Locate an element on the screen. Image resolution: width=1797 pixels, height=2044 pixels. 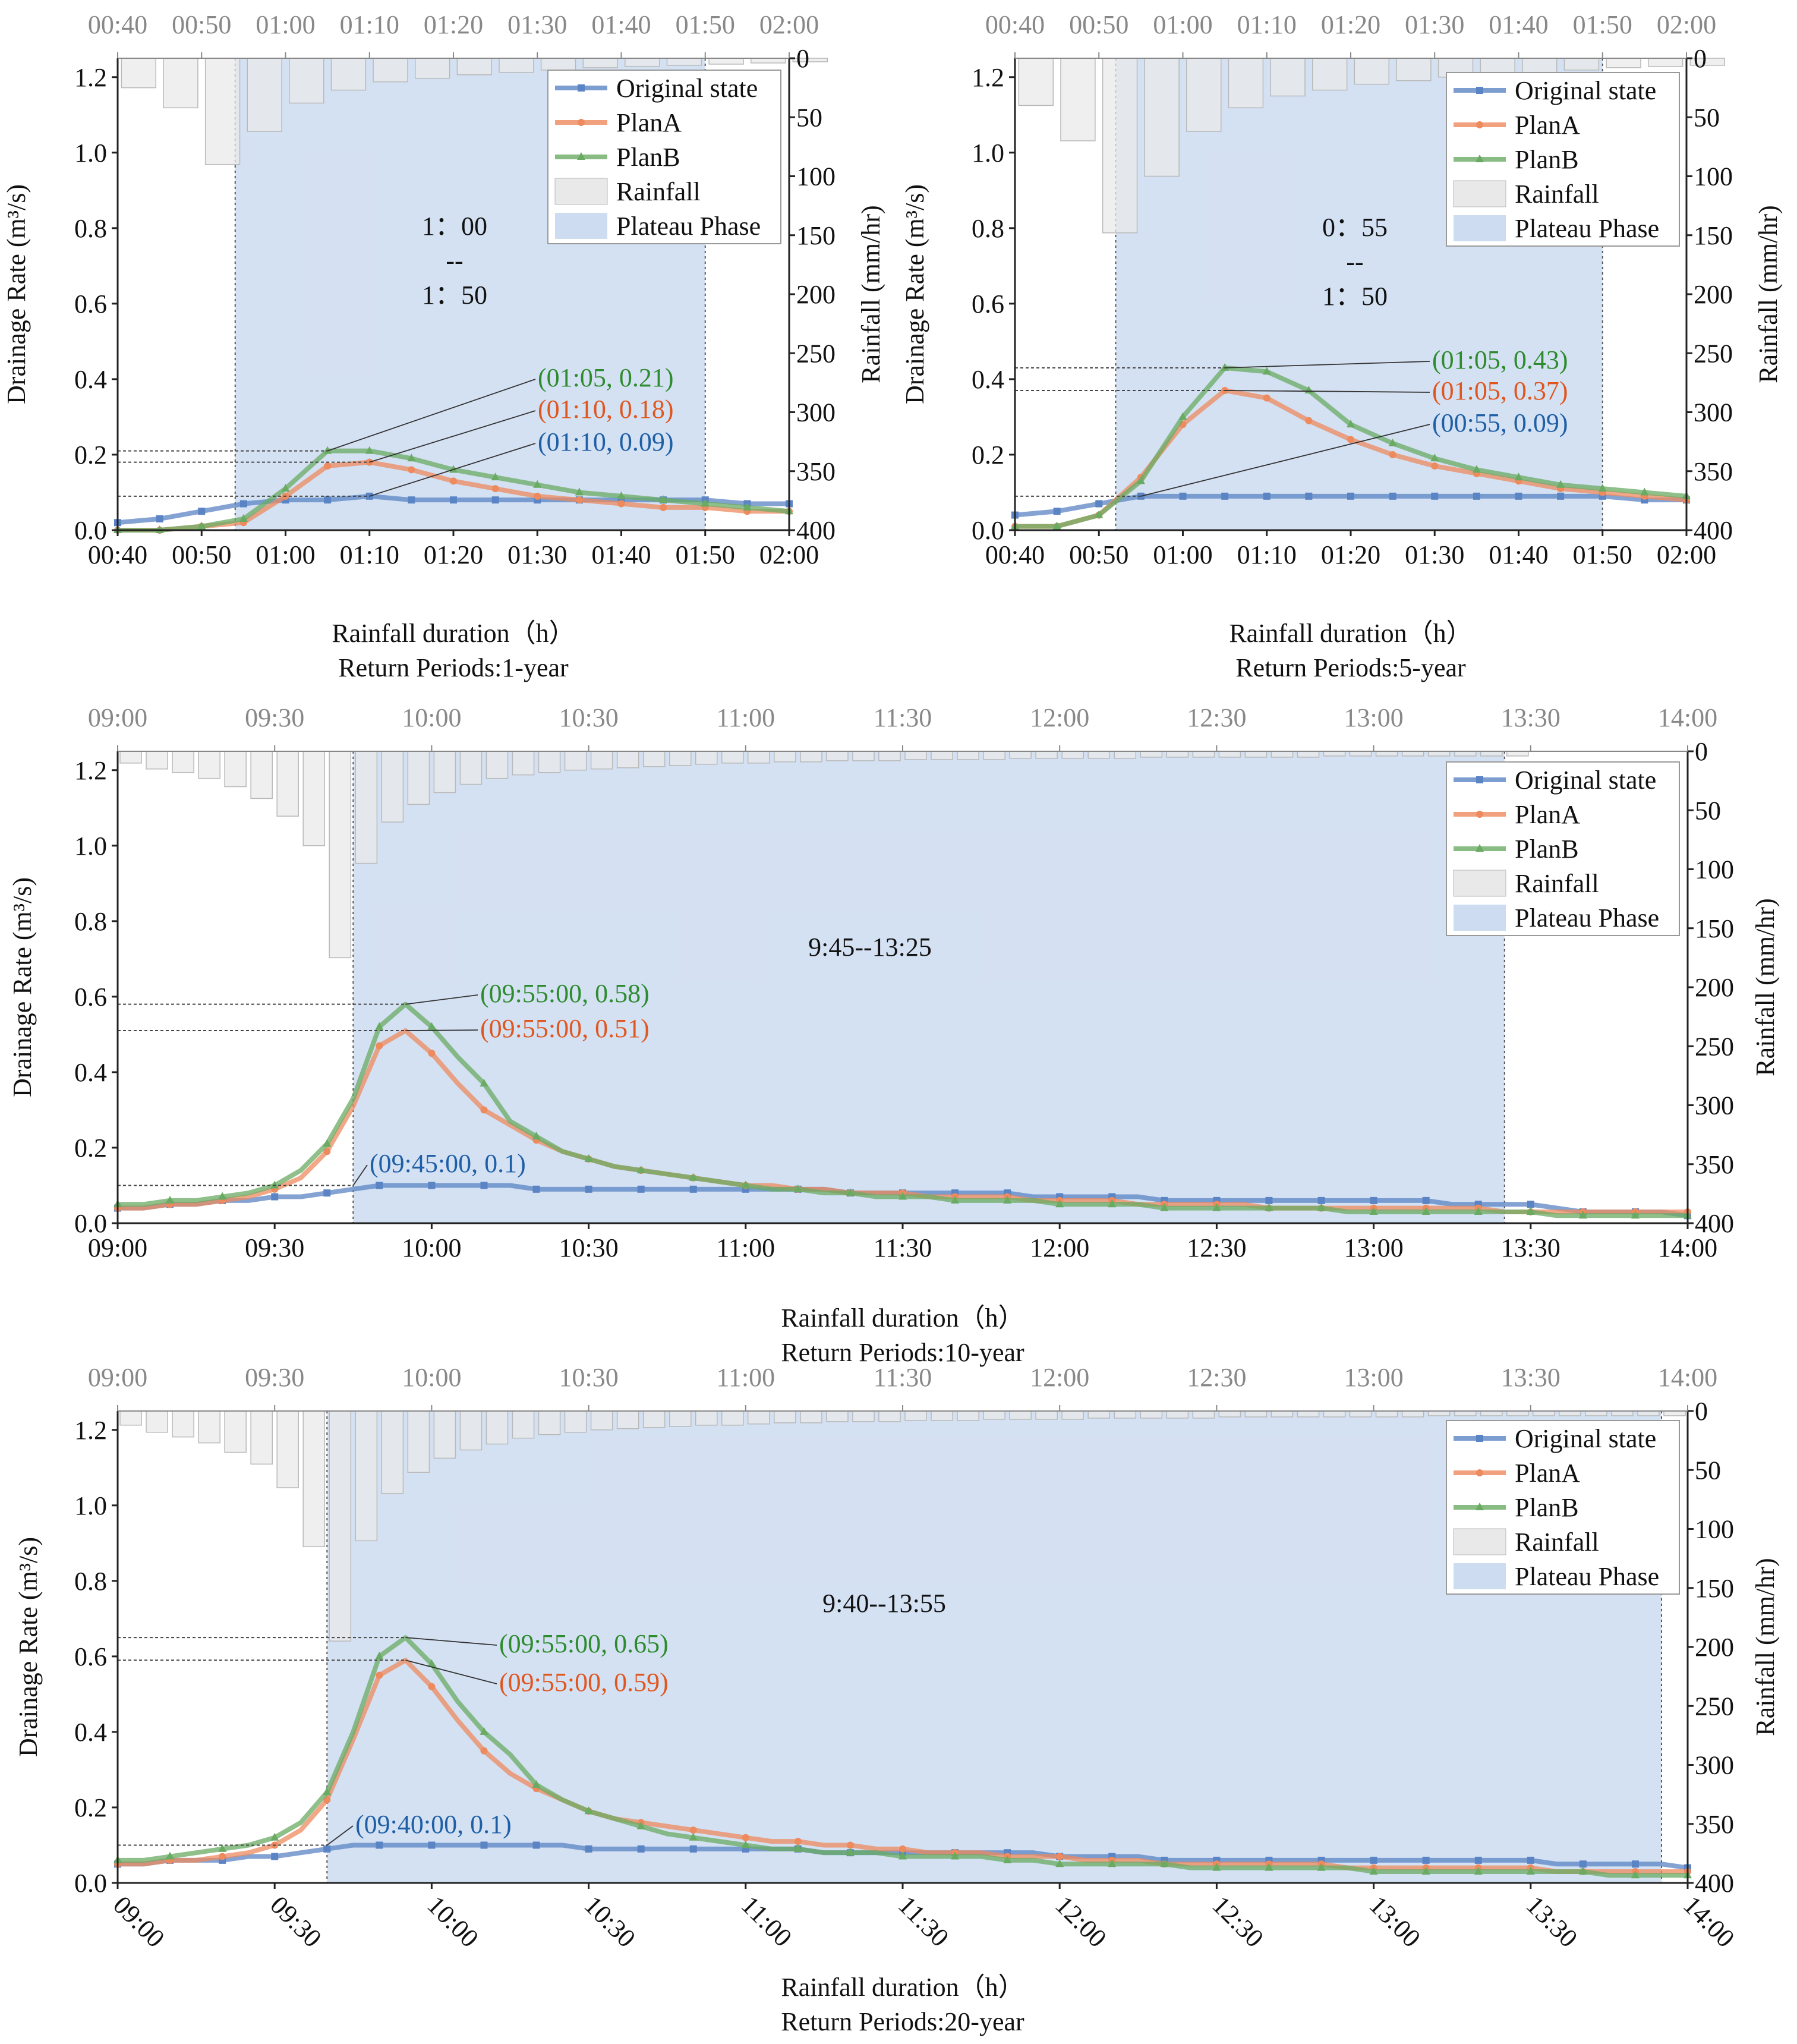
x-tick-label: 01:40 is located at coordinates (1518, 554).